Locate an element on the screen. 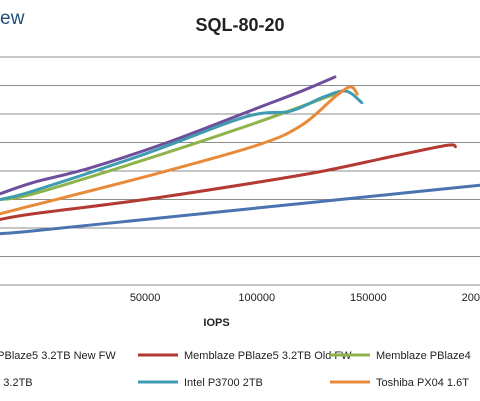 The width and height of the screenshot is (480, 401). legend-label: Toshiba PX04 1.6T is located at coordinates (422, 383).